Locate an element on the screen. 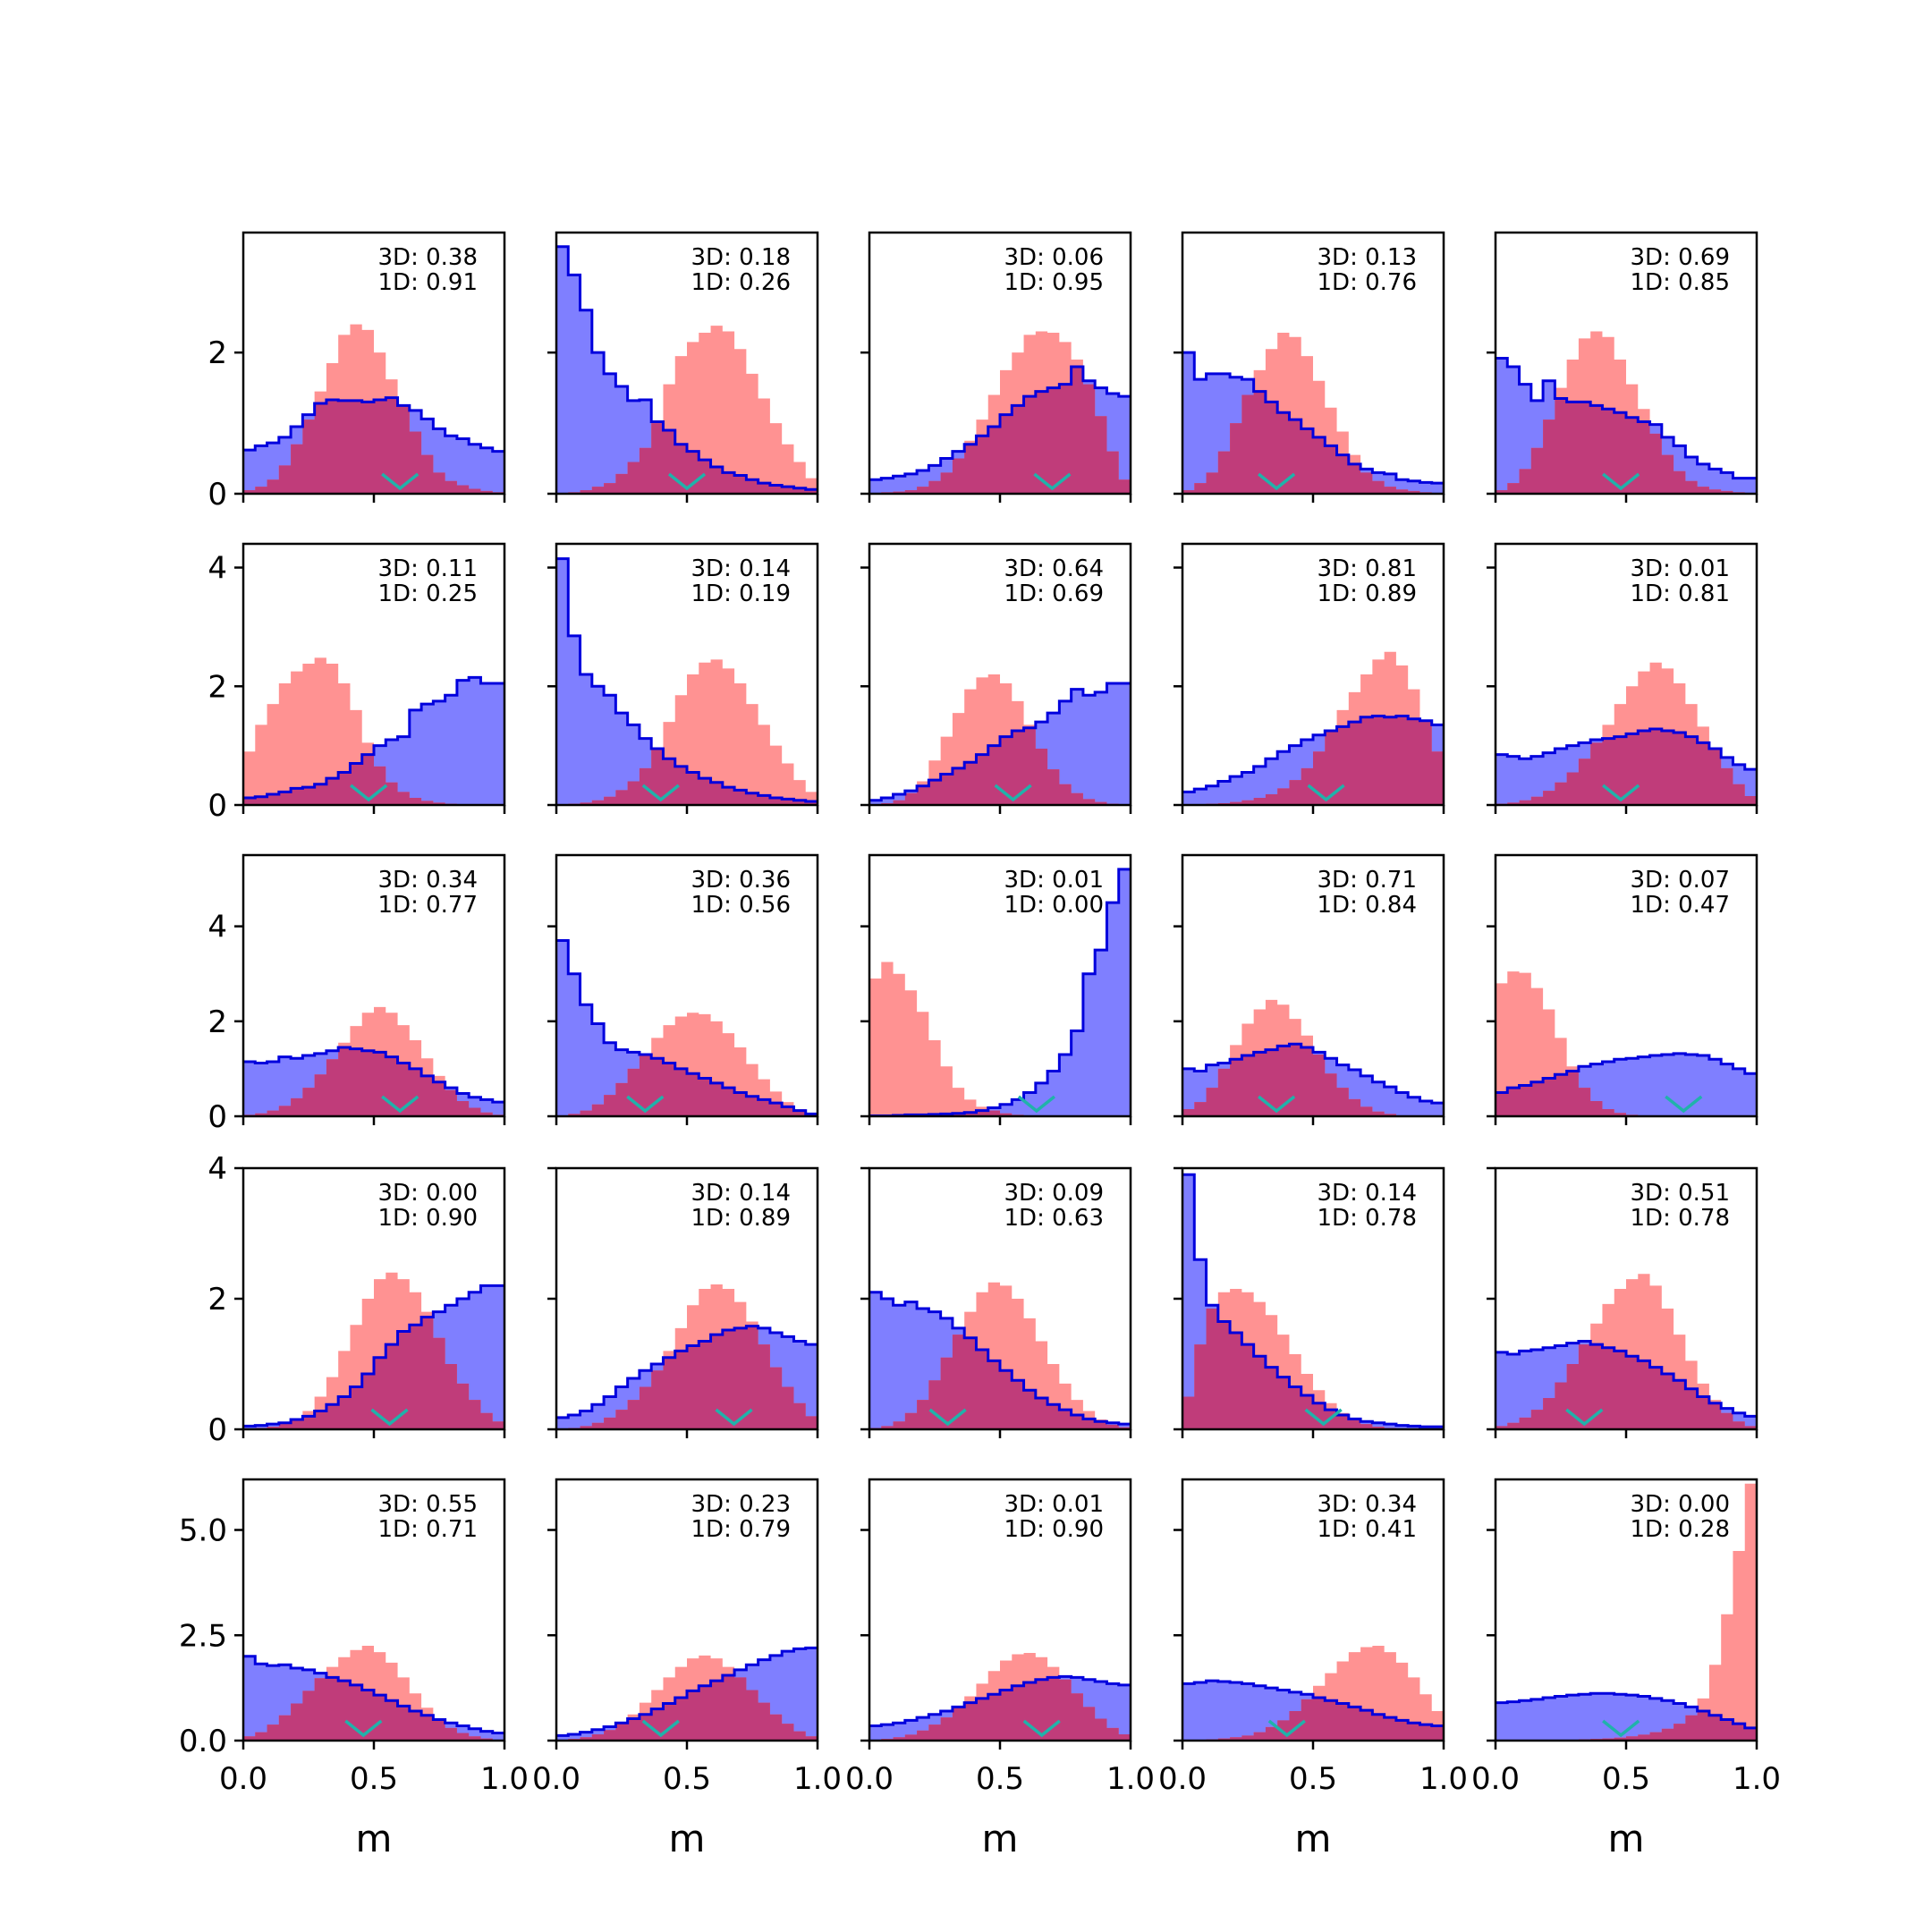 The image size is (1932, 1932). annotation-1d: 1D: 0.41 is located at coordinates (1367, 1529).